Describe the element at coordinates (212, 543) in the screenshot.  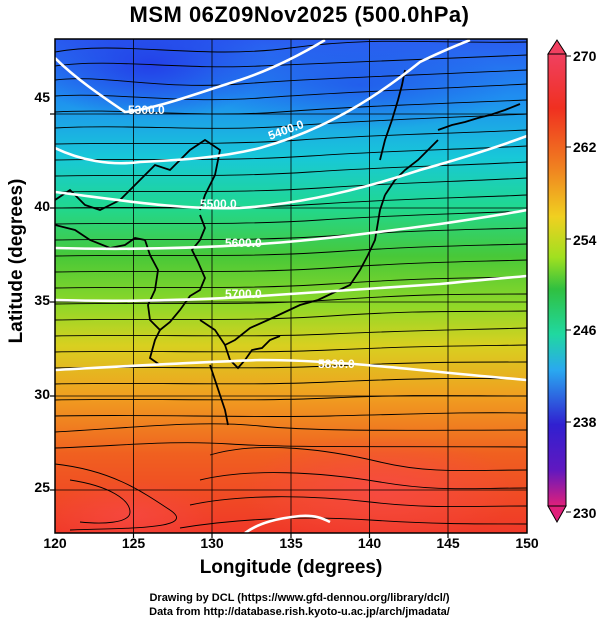
I see `x-tick-label: 130` at that location.